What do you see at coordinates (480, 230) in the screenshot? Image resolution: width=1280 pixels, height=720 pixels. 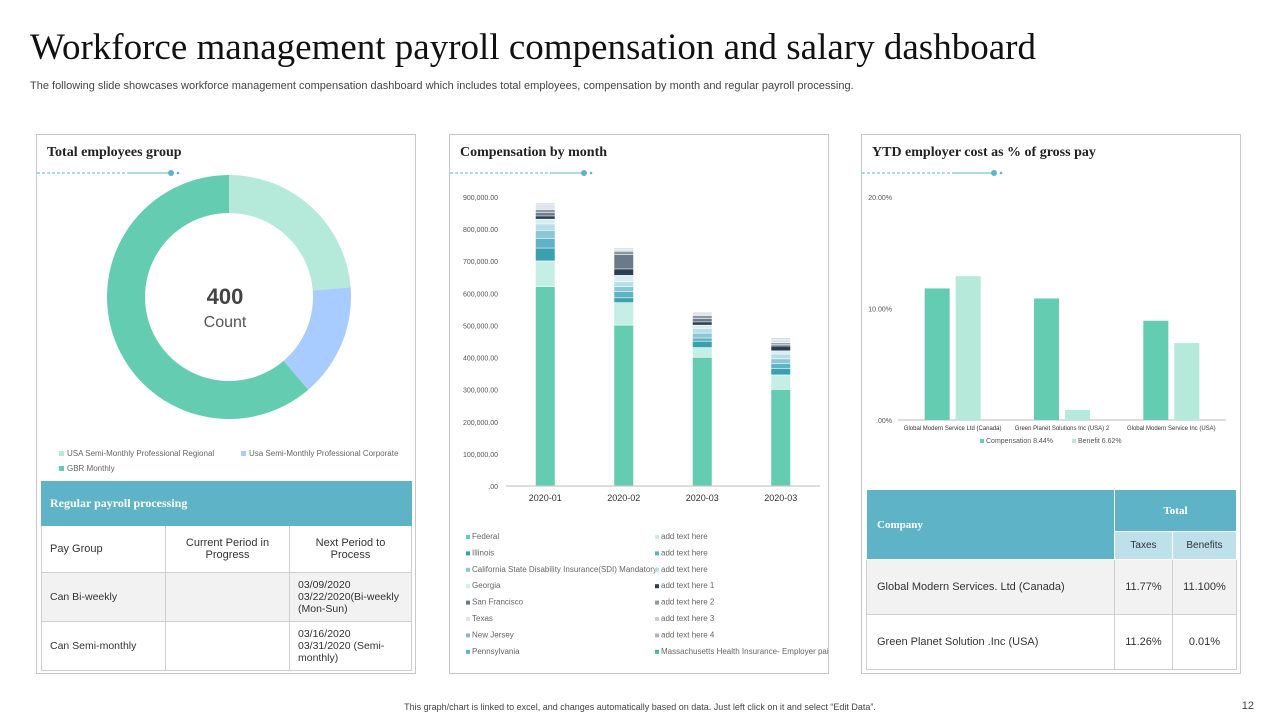 I see `y-tick-label: 800,000.00` at bounding box center [480, 230].